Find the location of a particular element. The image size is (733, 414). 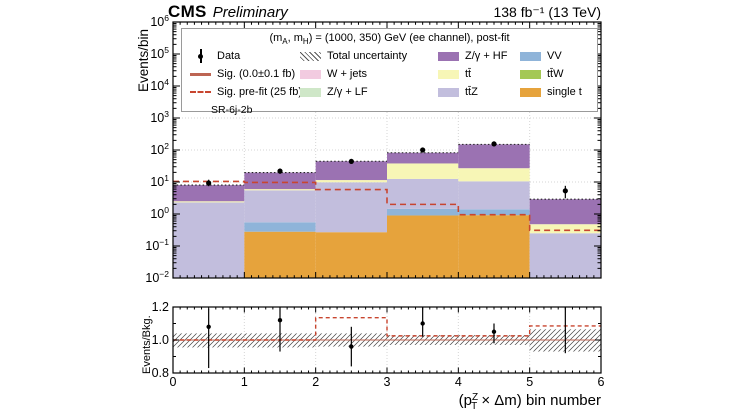

legend-entry: Data is located at coordinates (246, 56).